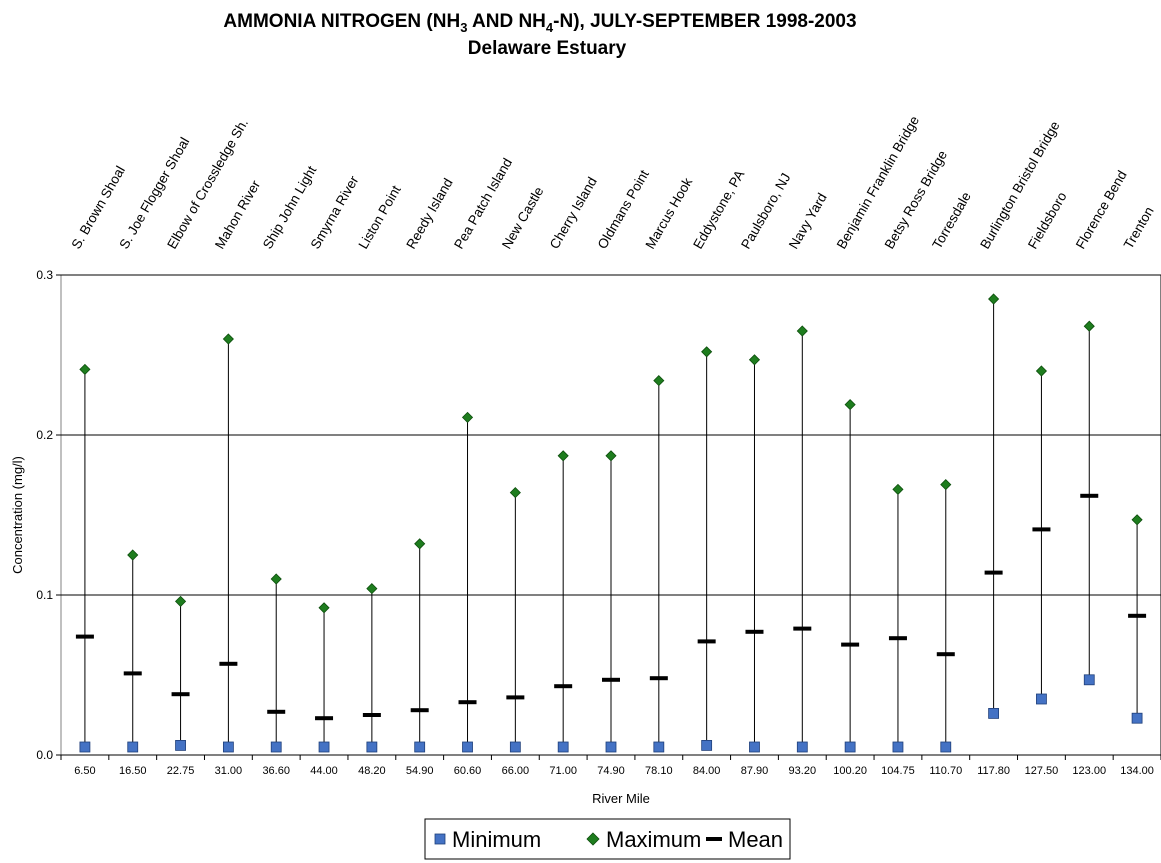 The width and height of the screenshot is (1161, 863). I want to click on station-label: New Castle, so click(523, 217).